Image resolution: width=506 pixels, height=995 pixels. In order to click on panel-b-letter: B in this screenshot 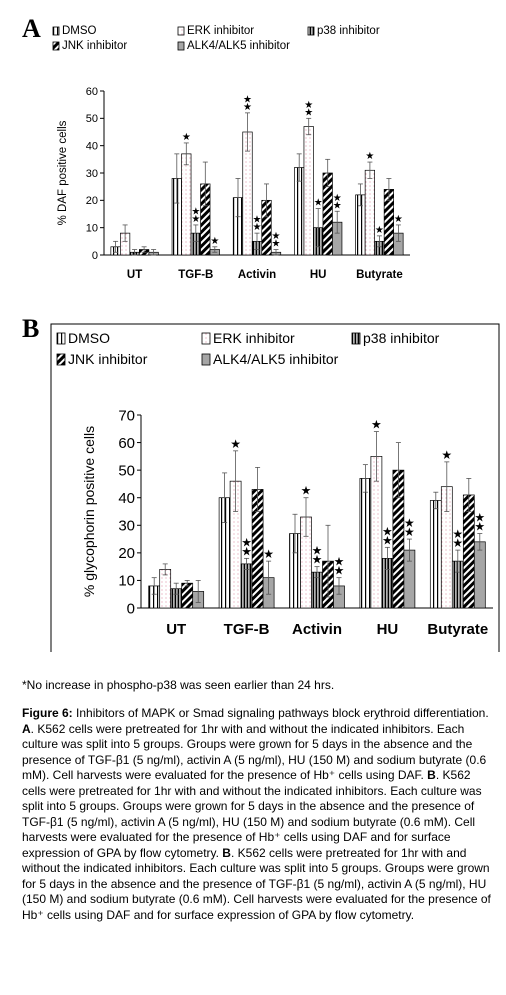, I will do `click(31, 328)`.